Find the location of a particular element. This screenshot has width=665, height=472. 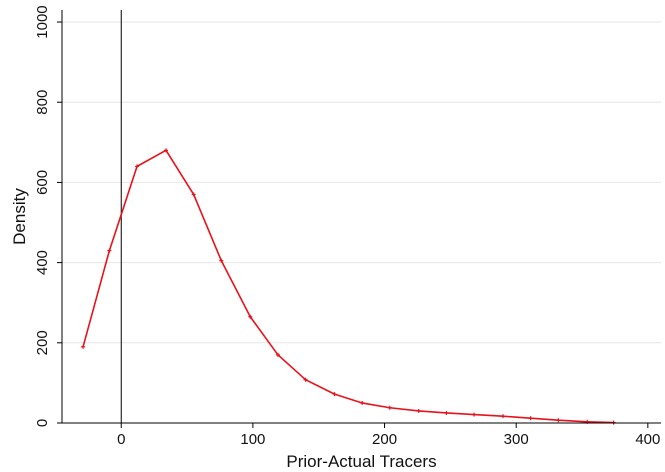

y-tick-label-800: 800 is located at coordinates (42, 102).